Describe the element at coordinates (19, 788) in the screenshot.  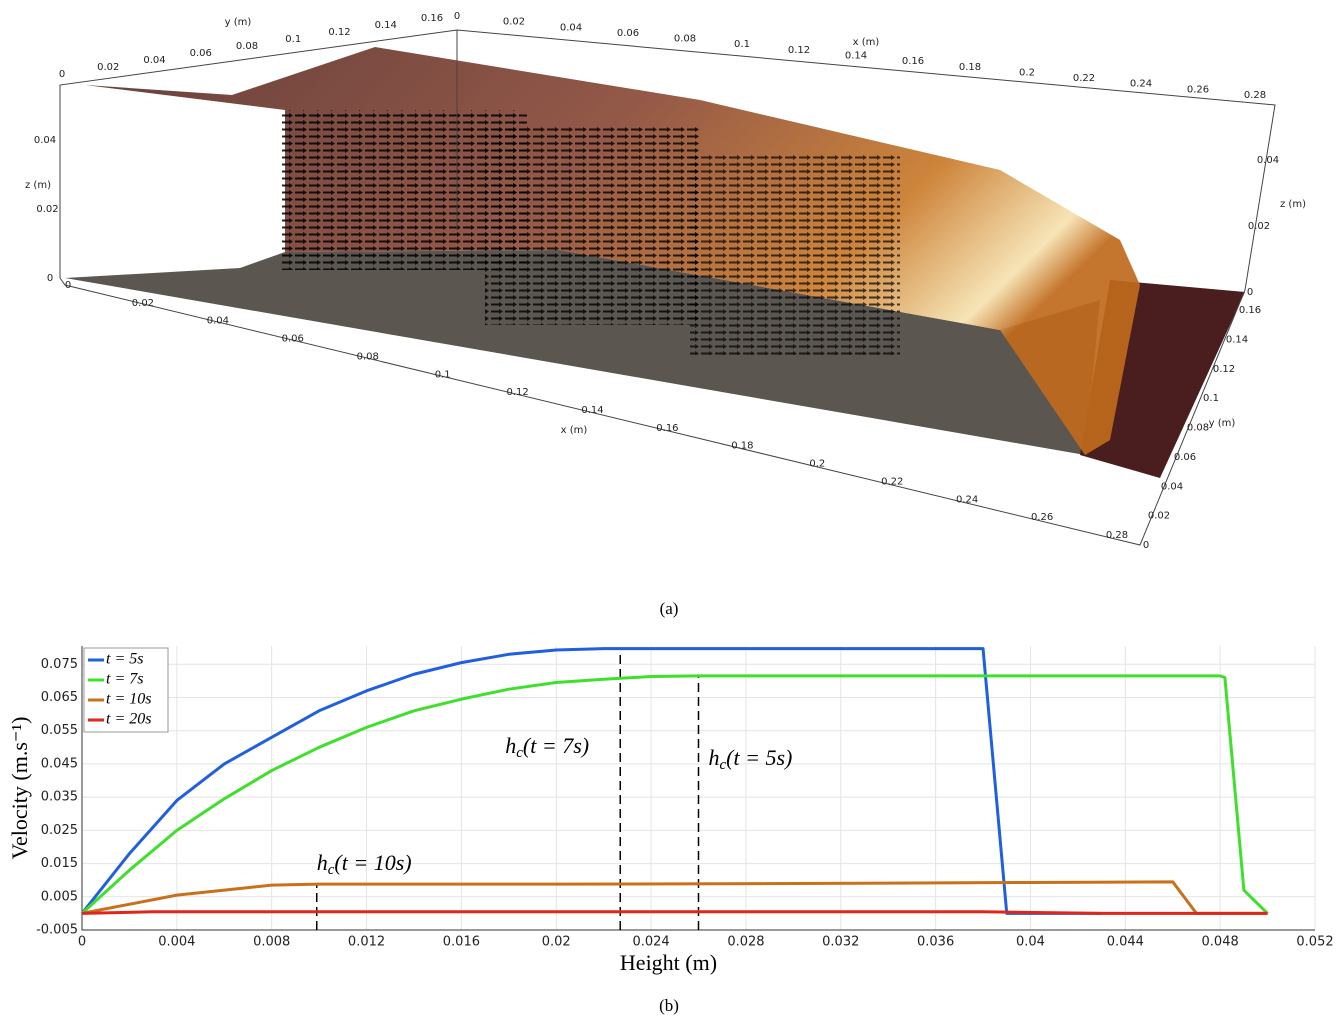
I see `y-axis-label: Velocity (m.s⁻¹)` at that location.